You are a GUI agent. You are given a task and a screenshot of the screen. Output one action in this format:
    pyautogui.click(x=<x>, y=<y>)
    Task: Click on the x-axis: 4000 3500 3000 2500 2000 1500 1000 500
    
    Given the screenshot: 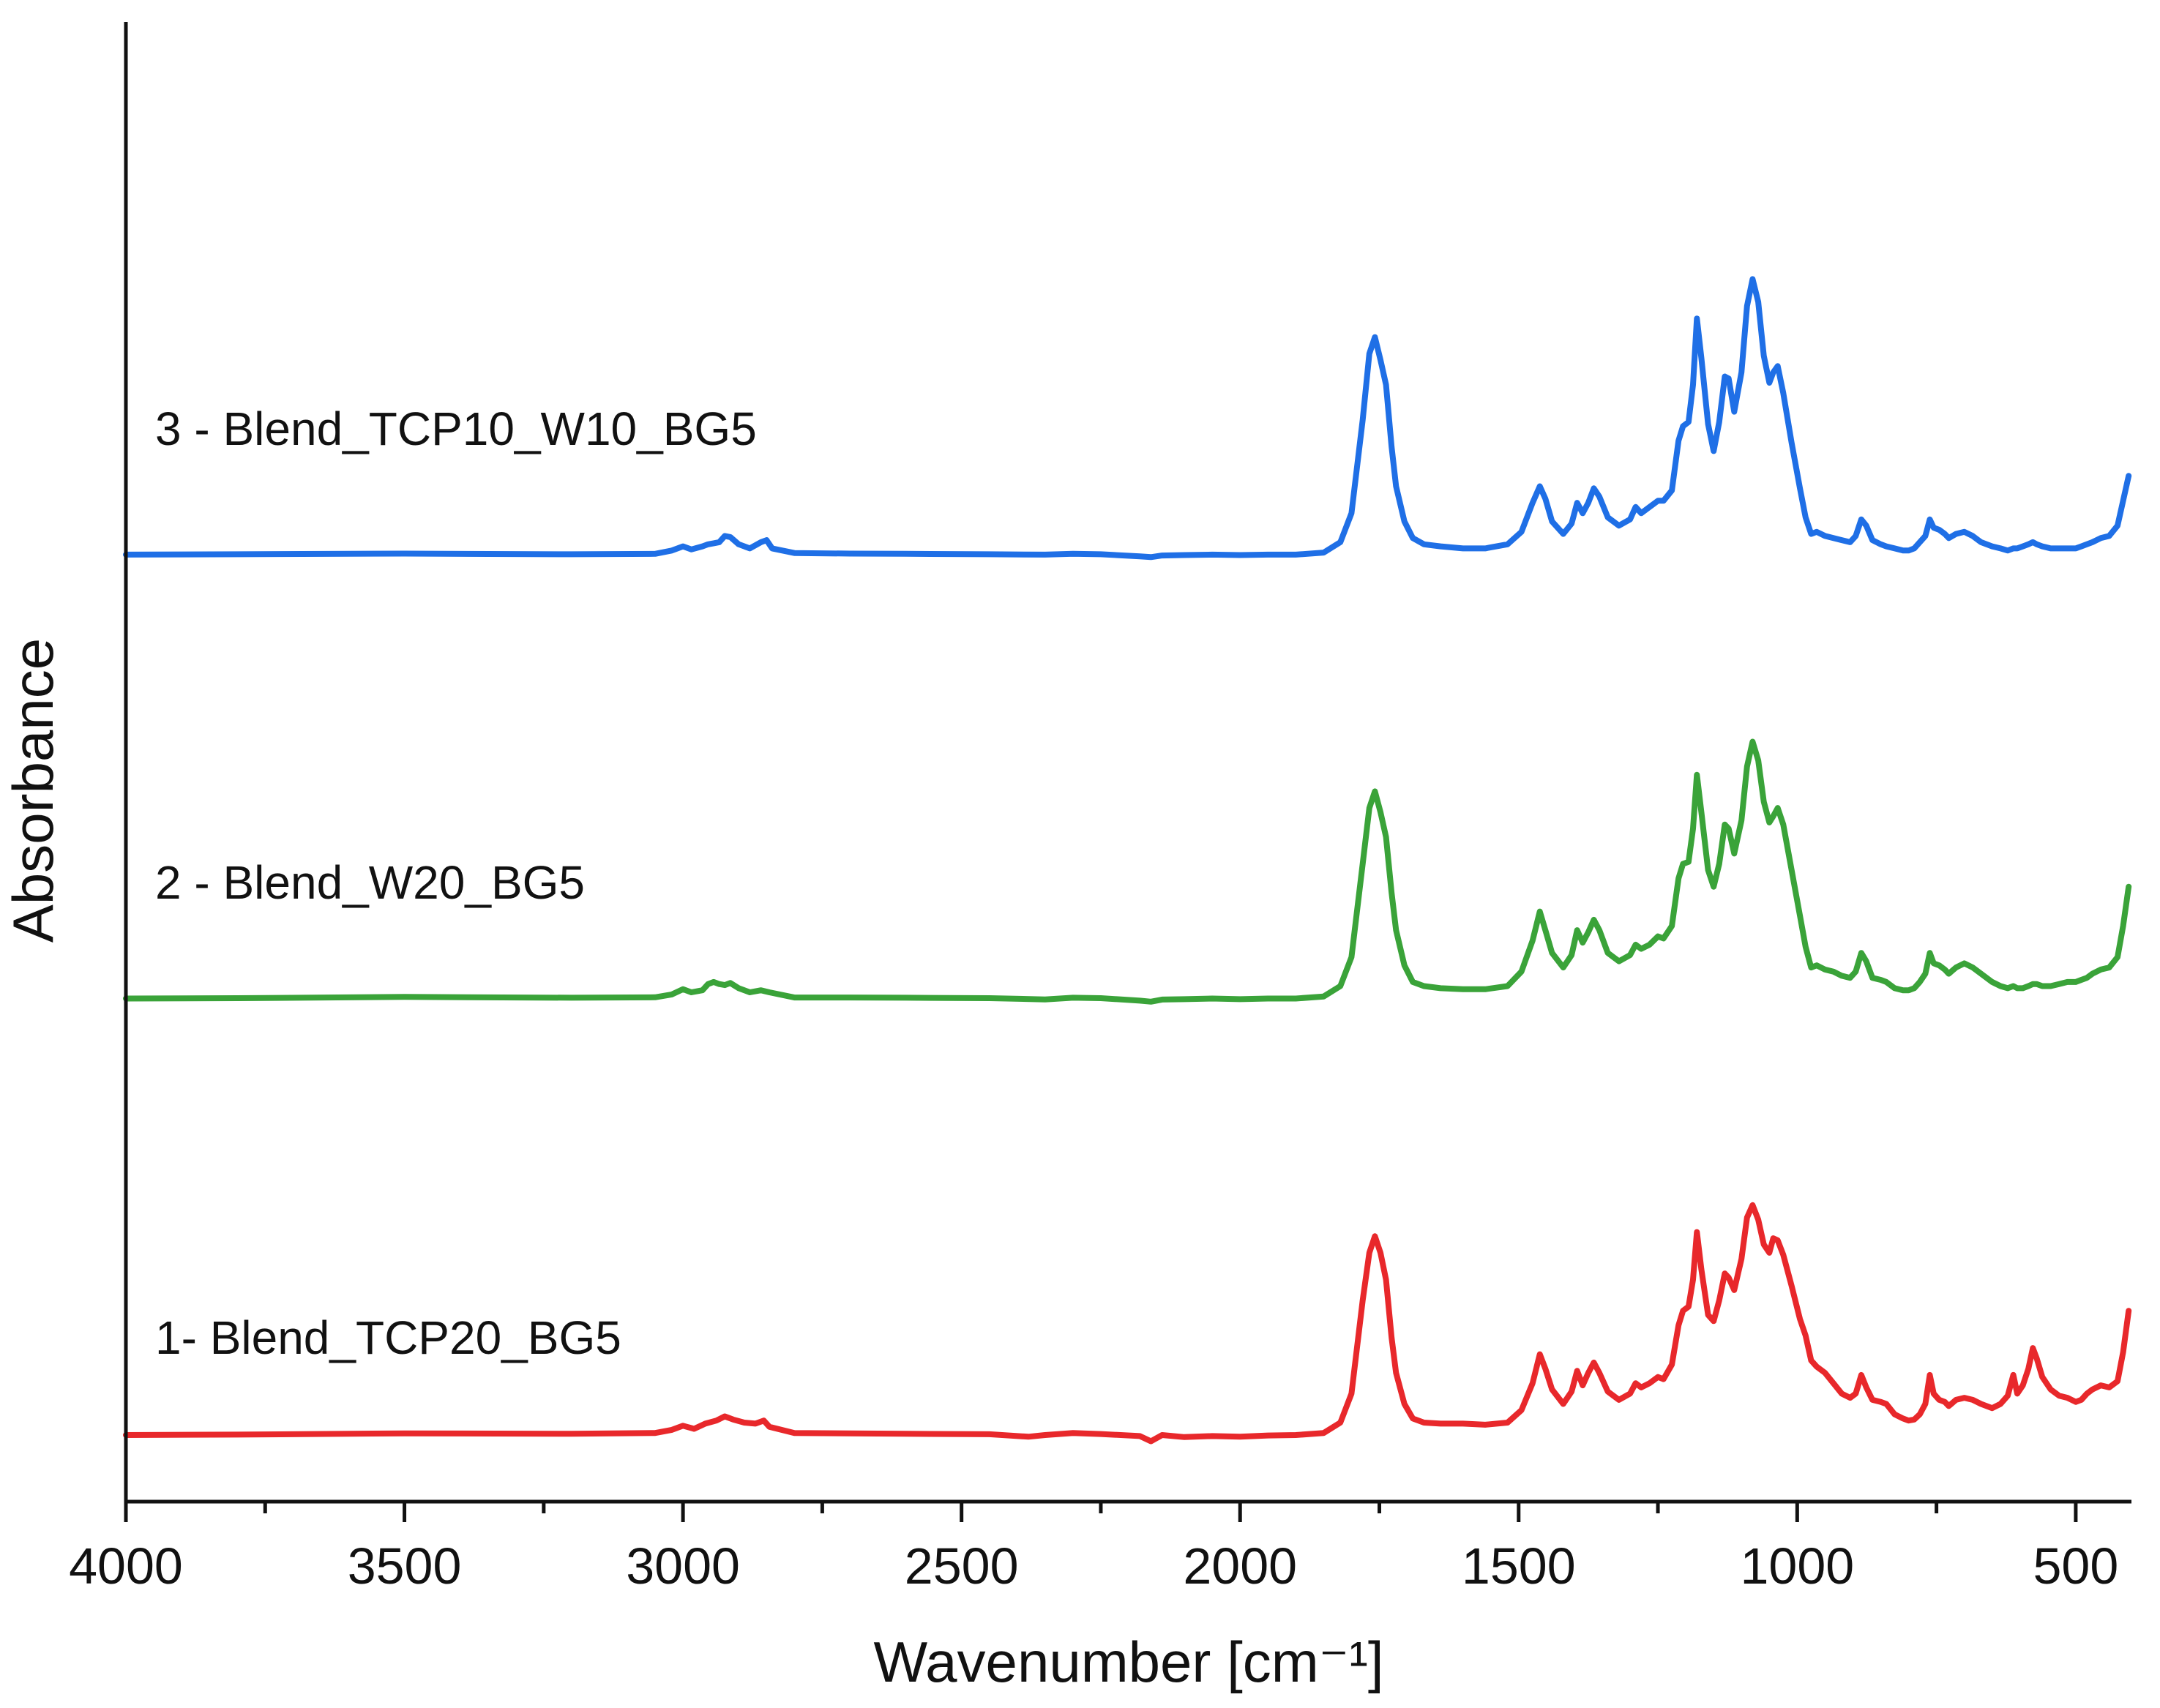 What is the action you would take?
    pyautogui.click(x=1100, y=1547)
    